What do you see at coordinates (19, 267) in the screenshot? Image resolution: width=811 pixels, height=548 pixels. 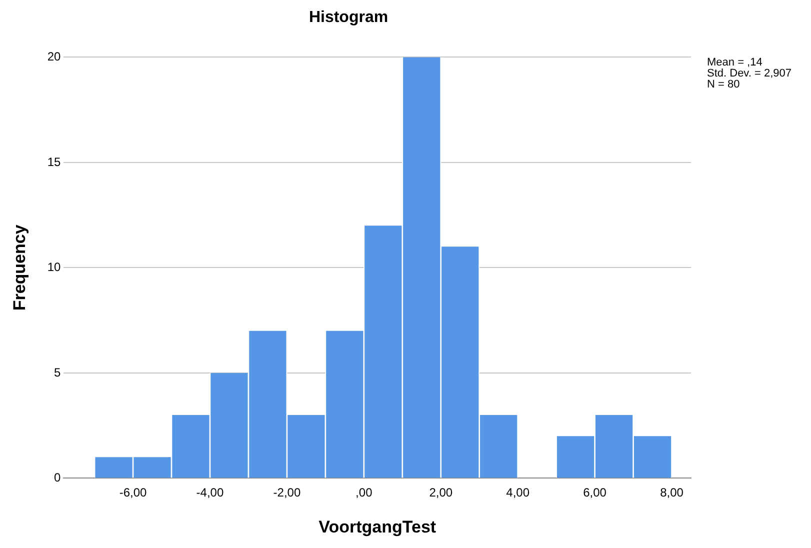 I see `y-axis-title: Frequency` at bounding box center [19, 267].